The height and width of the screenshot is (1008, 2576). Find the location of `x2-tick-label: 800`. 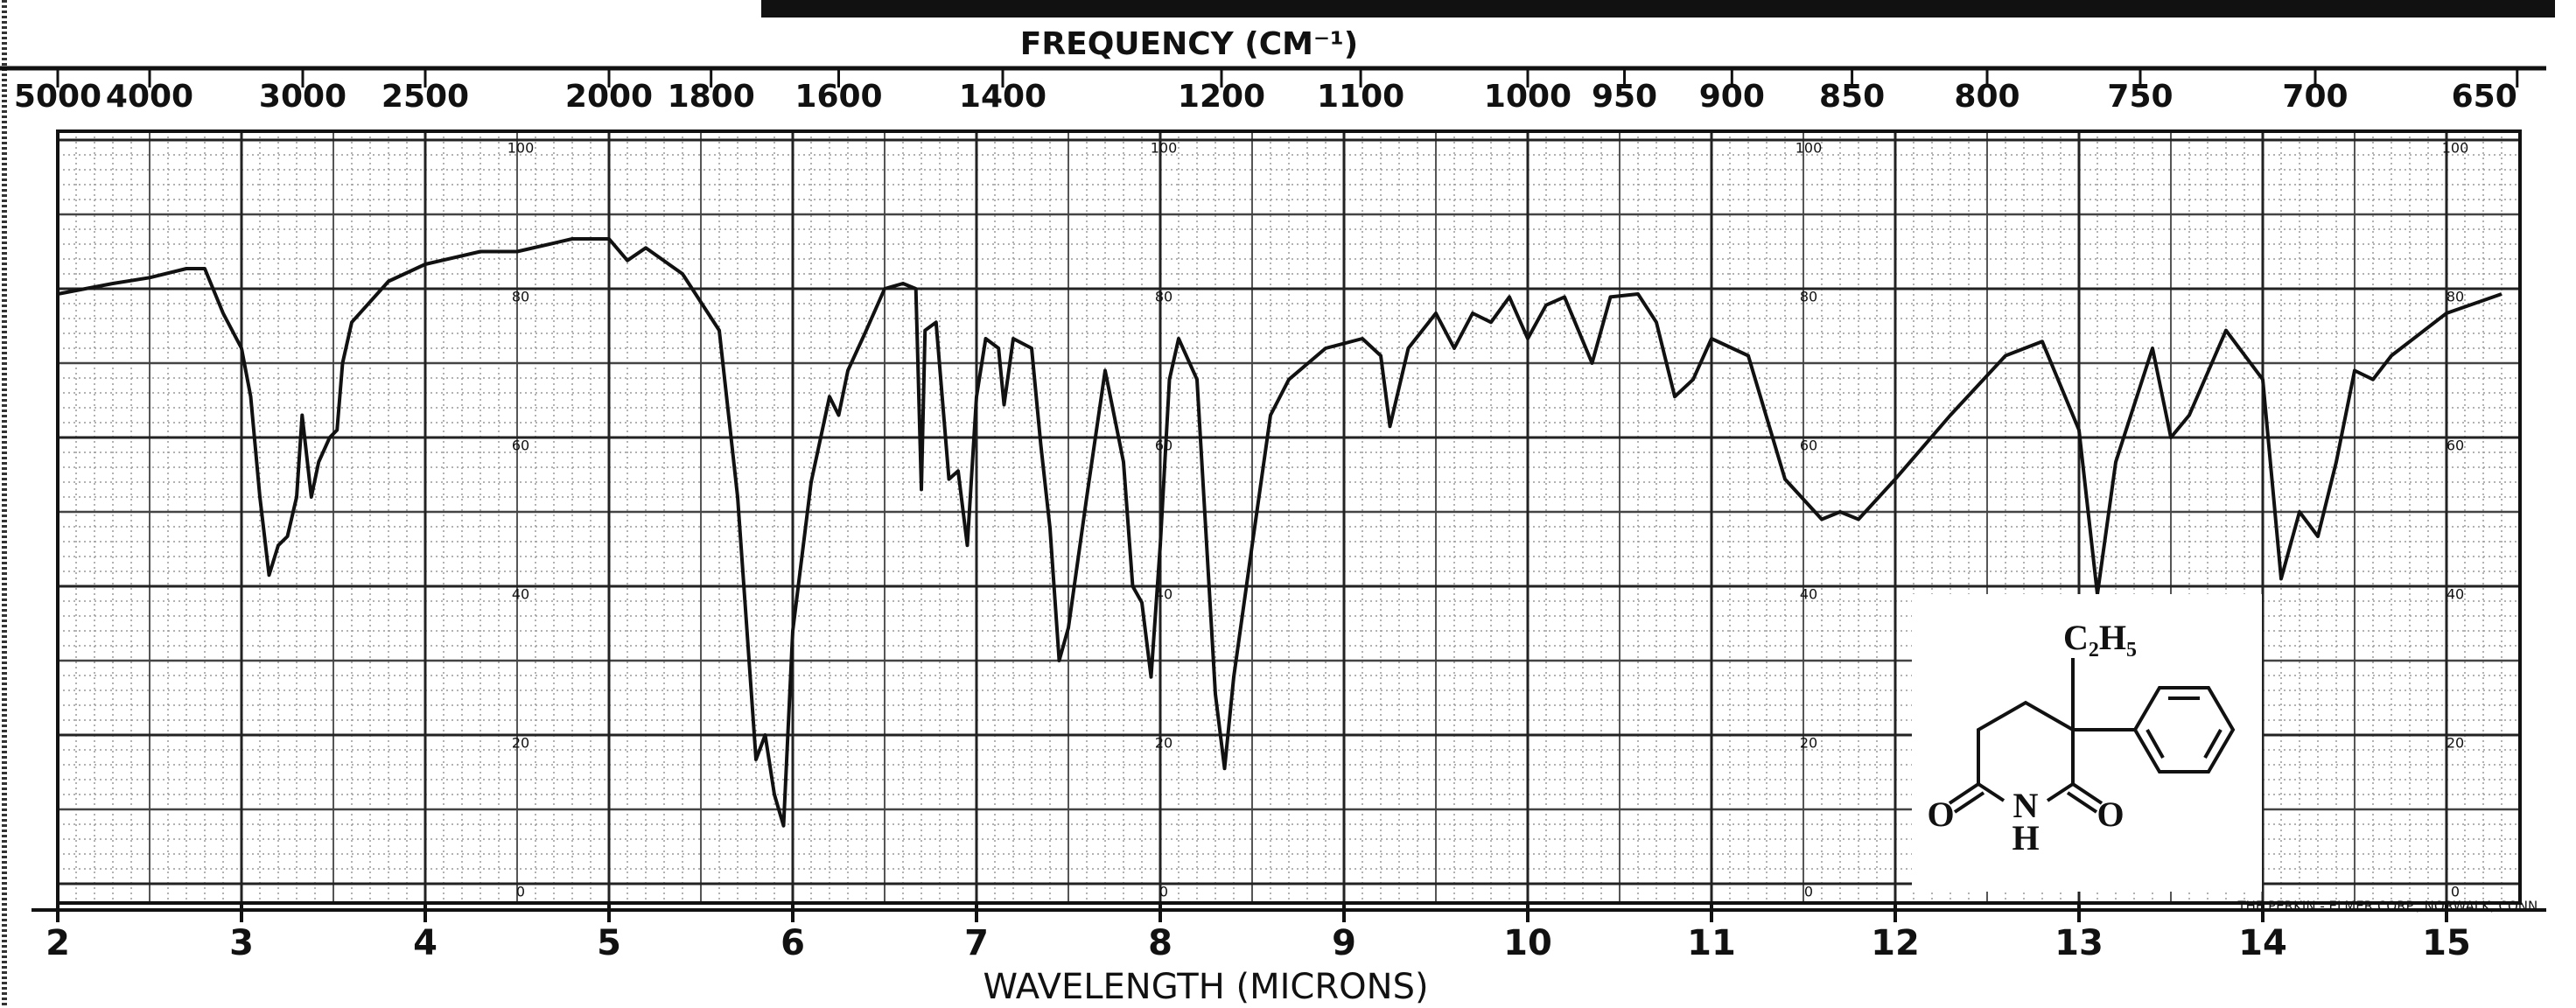

x2-tick-label: 800 is located at coordinates (1987, 97).